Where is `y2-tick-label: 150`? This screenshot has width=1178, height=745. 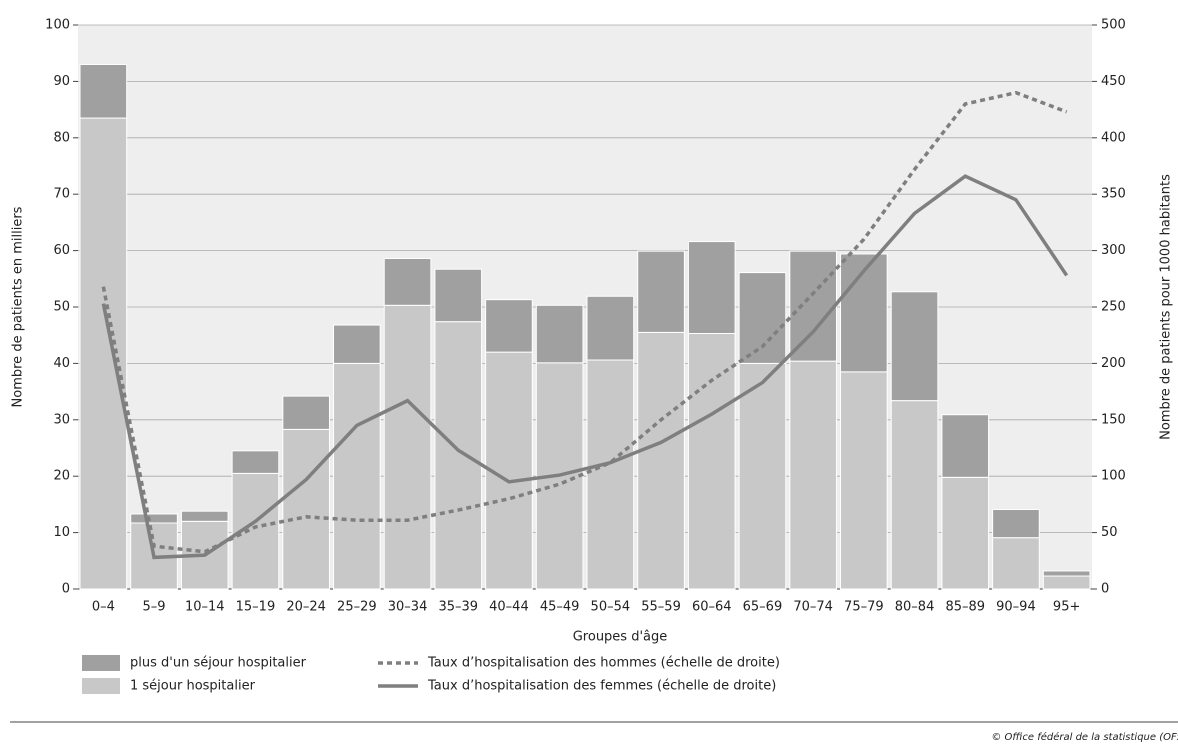 y2-tick-label: 150 is located at coordinates (1113, 419).